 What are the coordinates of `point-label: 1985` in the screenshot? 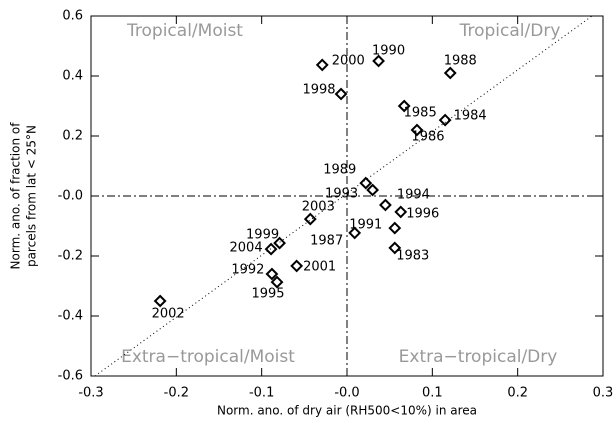 It's located at (420, 113).